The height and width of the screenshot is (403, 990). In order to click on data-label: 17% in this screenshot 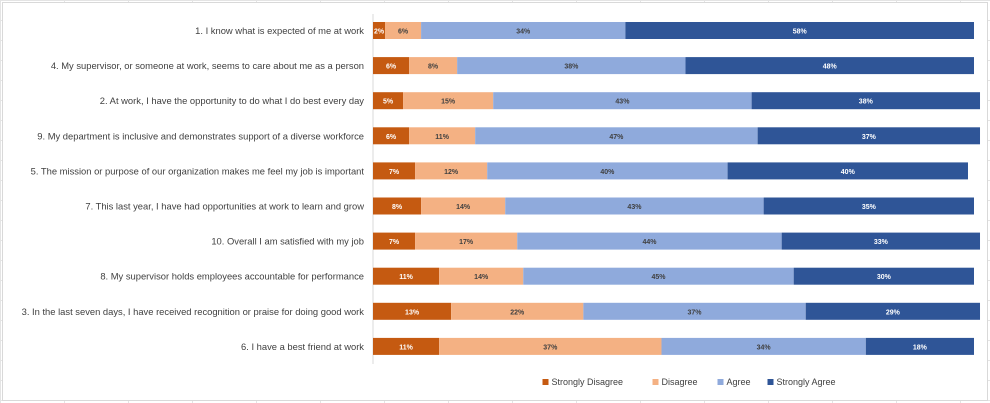, I will do `click(466, 242)`.